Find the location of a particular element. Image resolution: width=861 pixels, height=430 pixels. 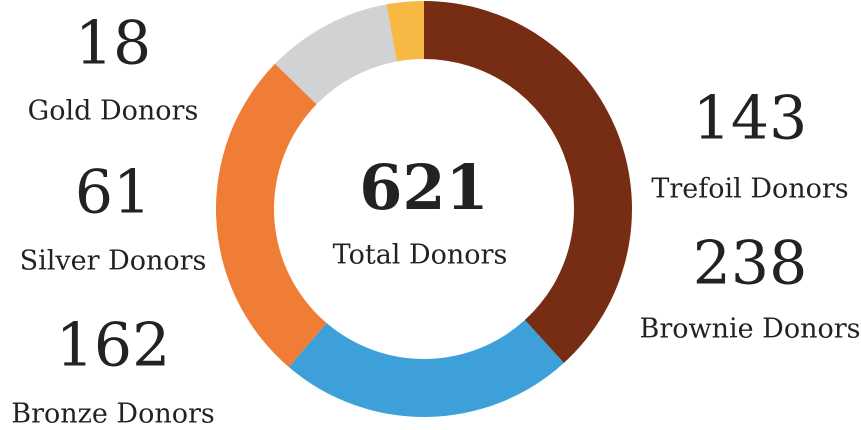

value-label: 61 is located at coordinates (113, 193).